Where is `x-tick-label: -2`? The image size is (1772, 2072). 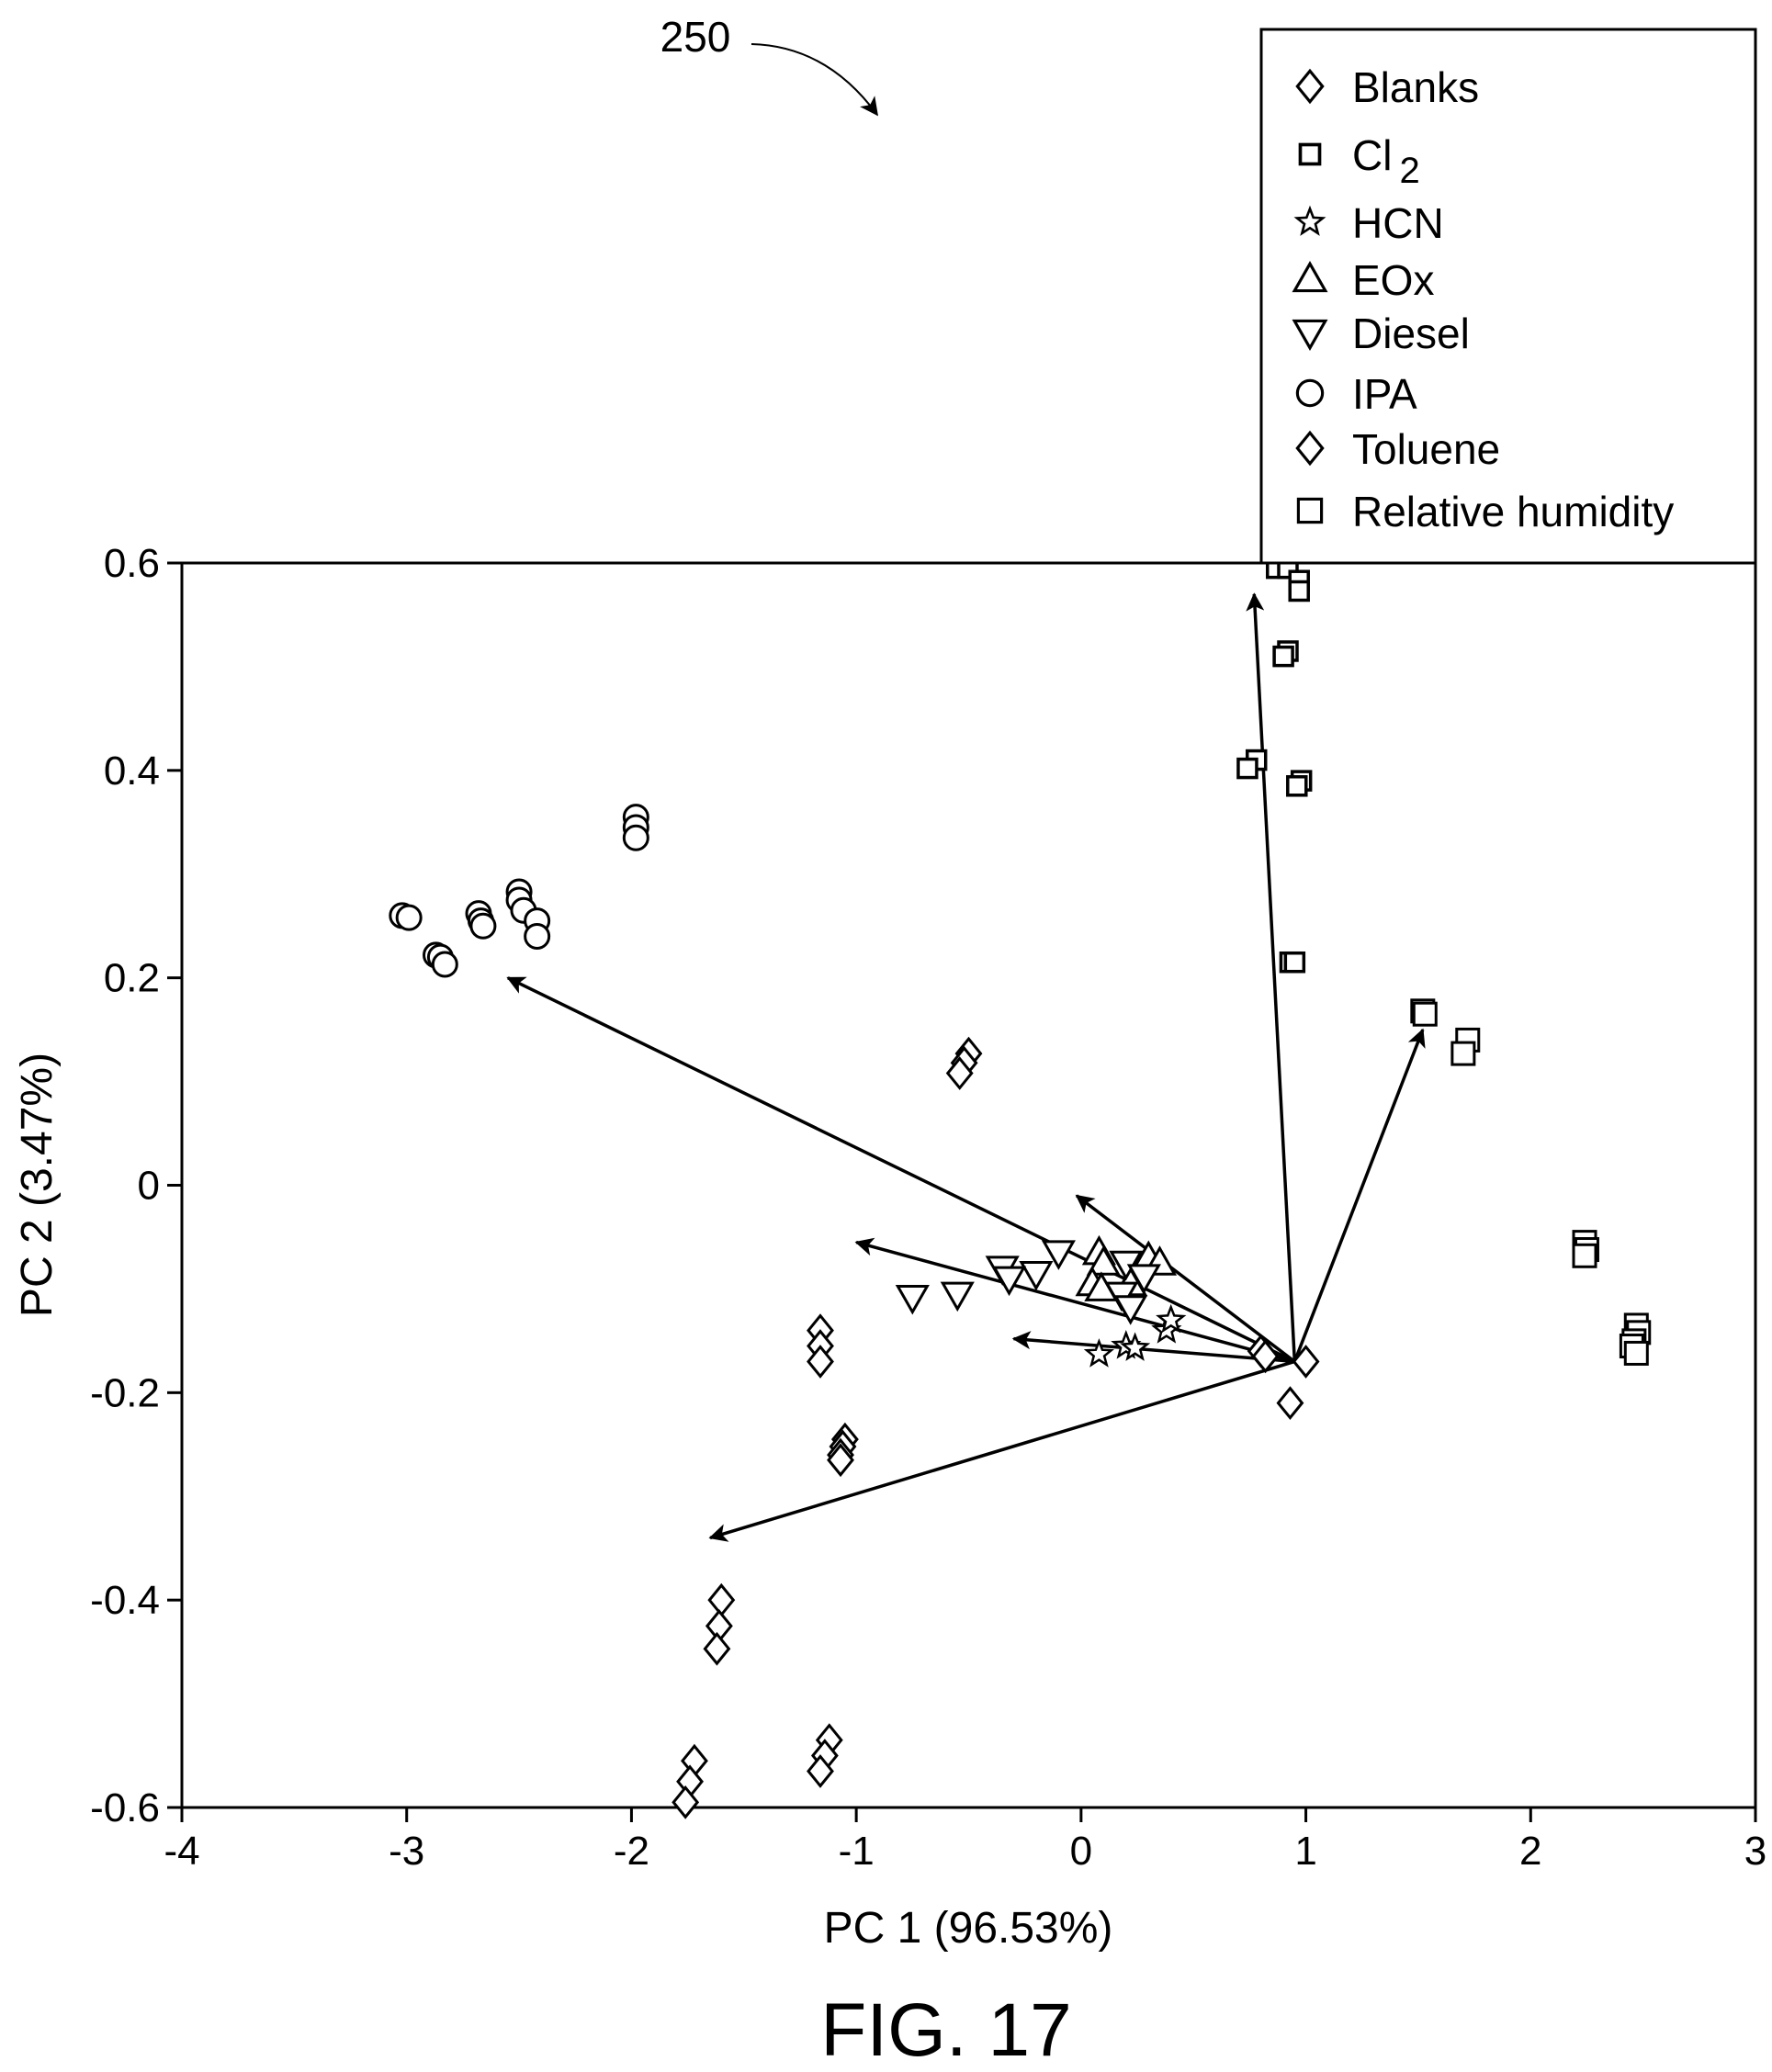 x-tick-label: -2 is located at coordinates (632, 1852).